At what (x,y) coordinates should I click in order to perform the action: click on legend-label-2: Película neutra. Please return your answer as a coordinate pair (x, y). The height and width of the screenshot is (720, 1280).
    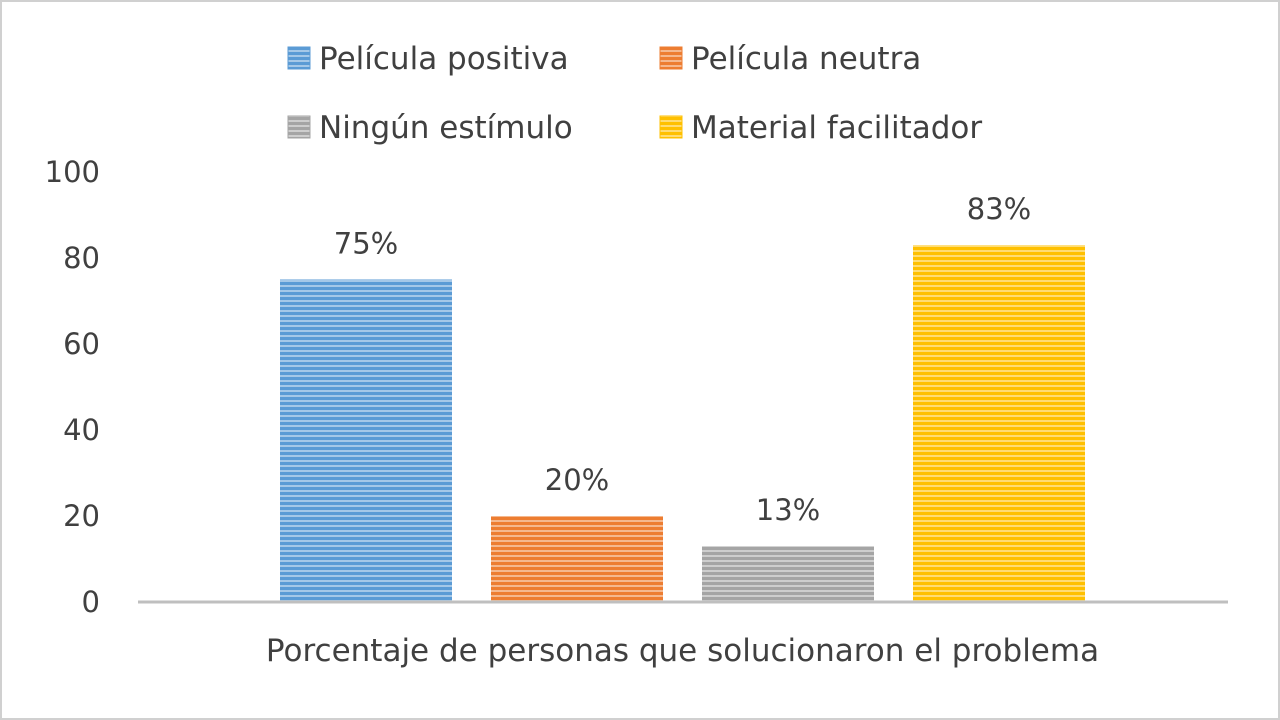
    Looking at the image, I should click on (806, 59).